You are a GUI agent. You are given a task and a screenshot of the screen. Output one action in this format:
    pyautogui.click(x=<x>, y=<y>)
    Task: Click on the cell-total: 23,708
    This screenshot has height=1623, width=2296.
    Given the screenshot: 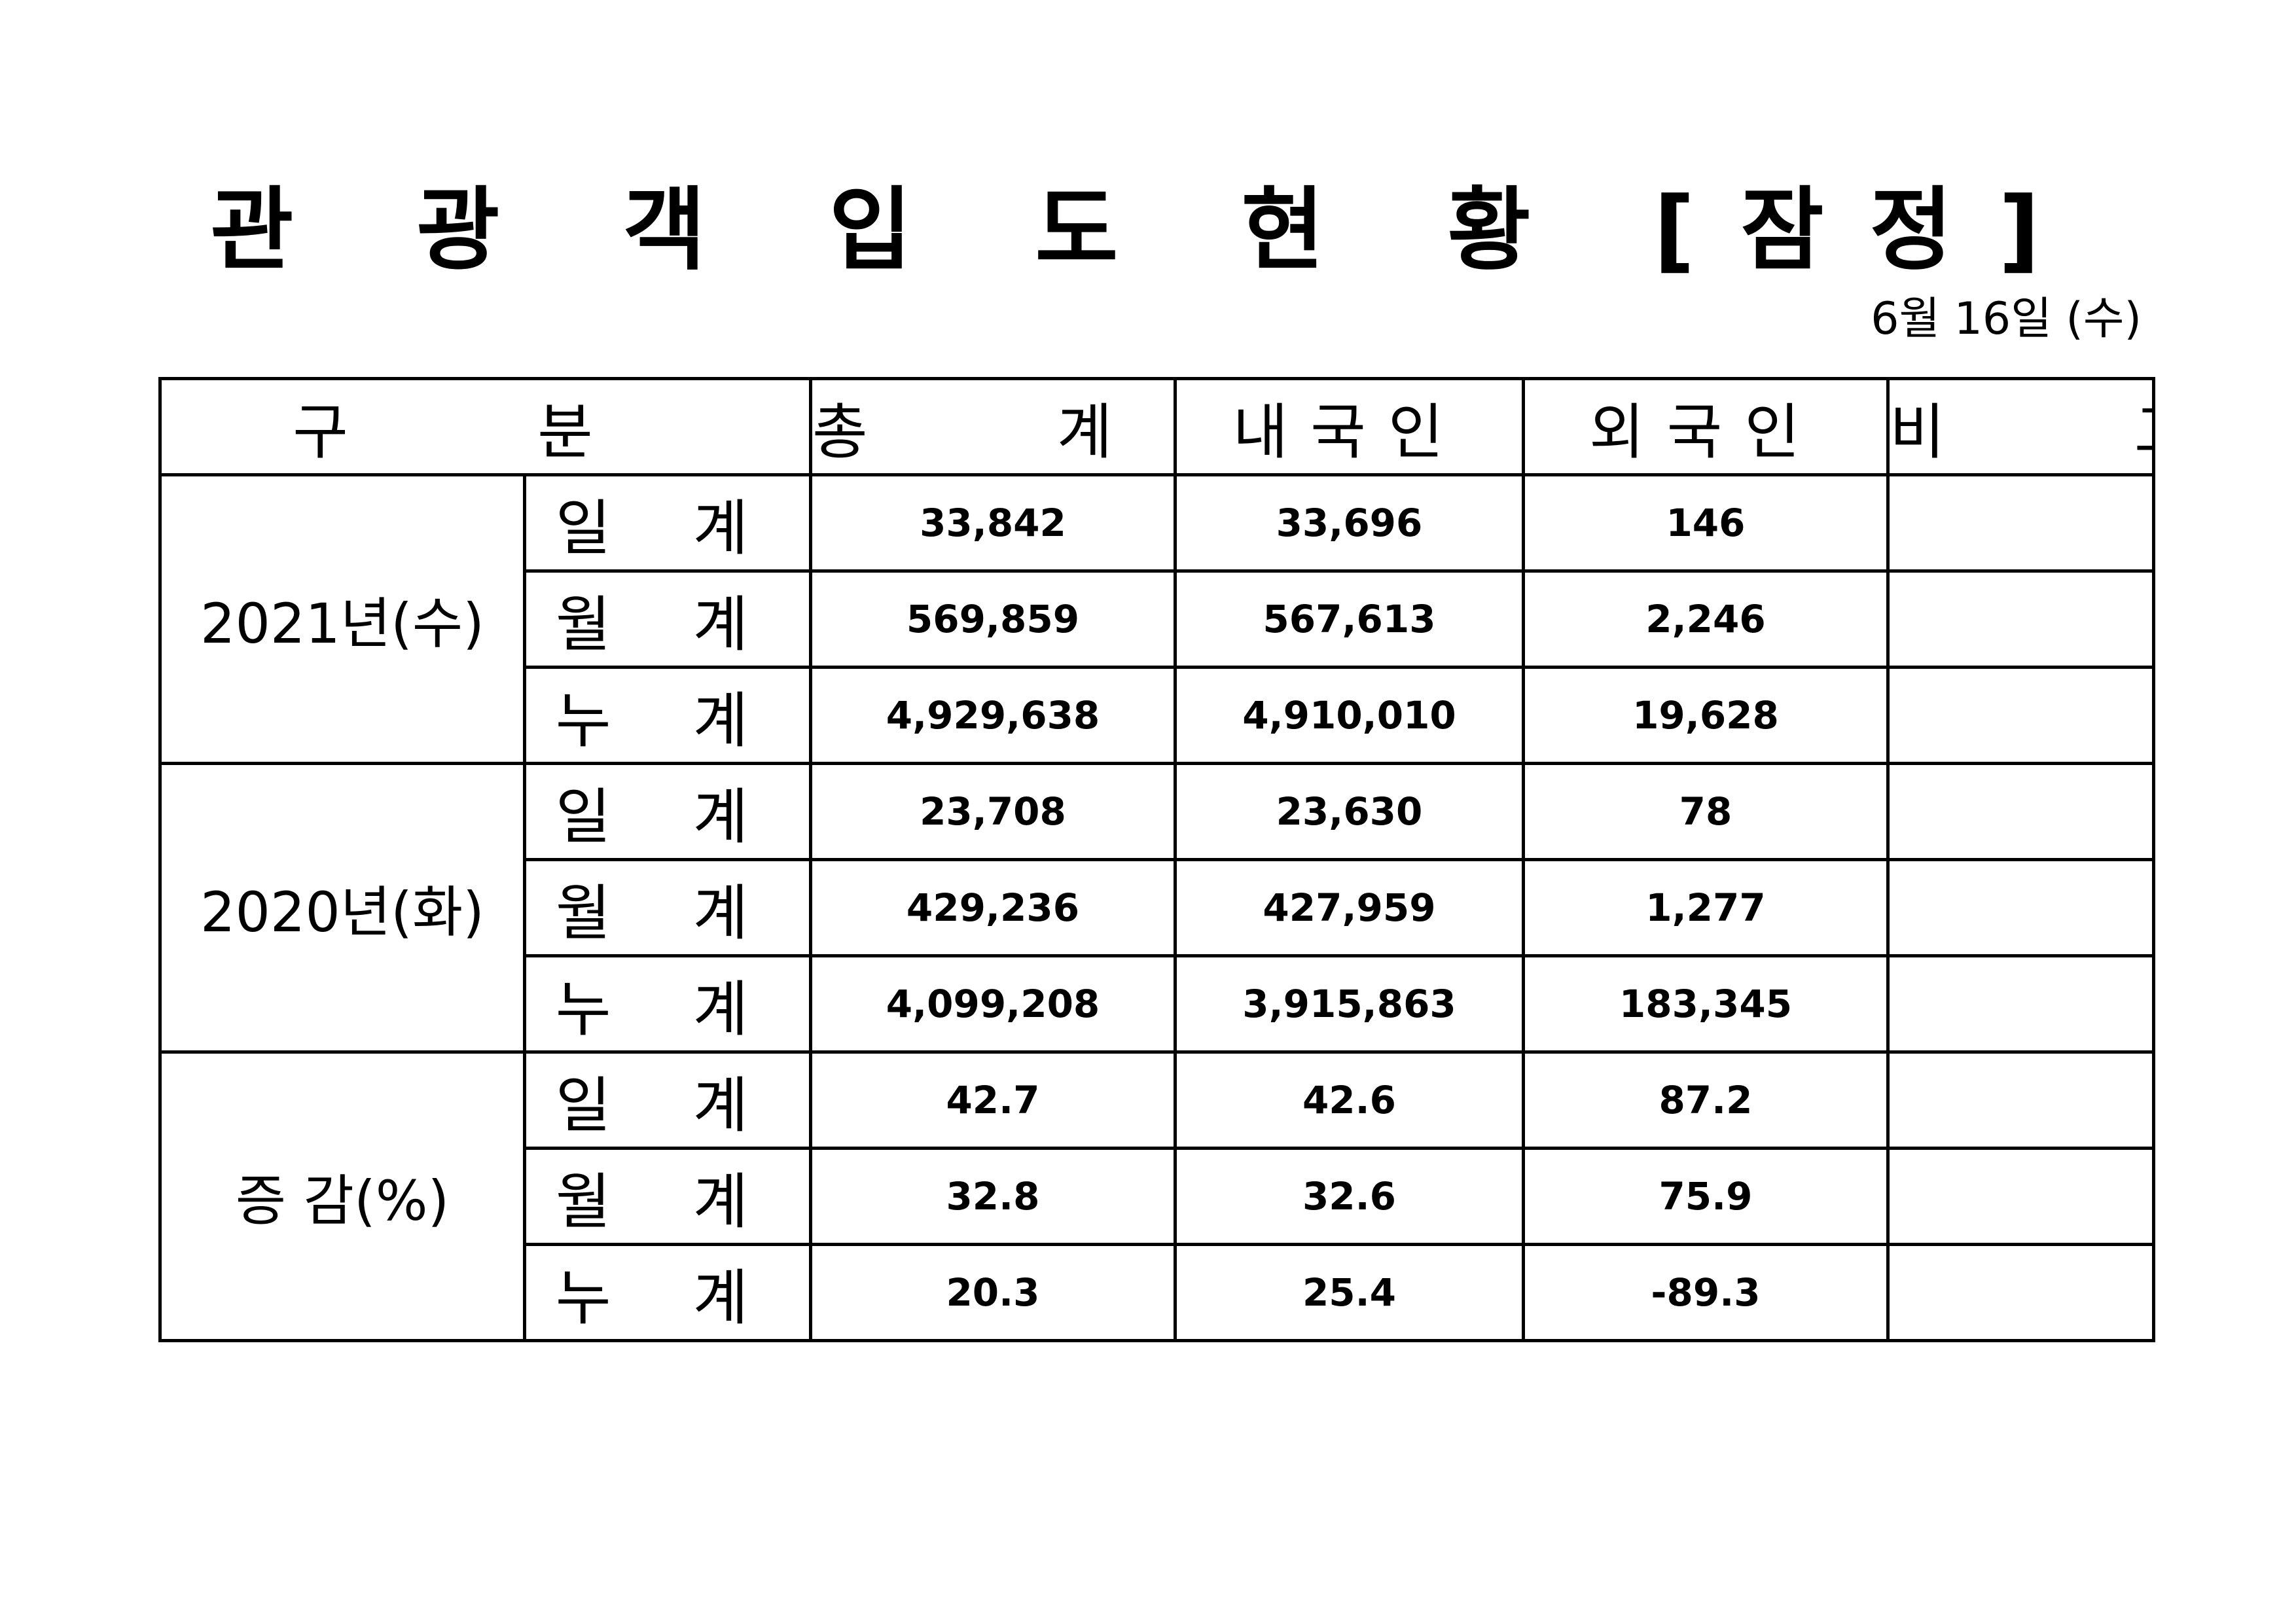 What is the action you would take?
    pyautogui.click(x=993, y=811)
    